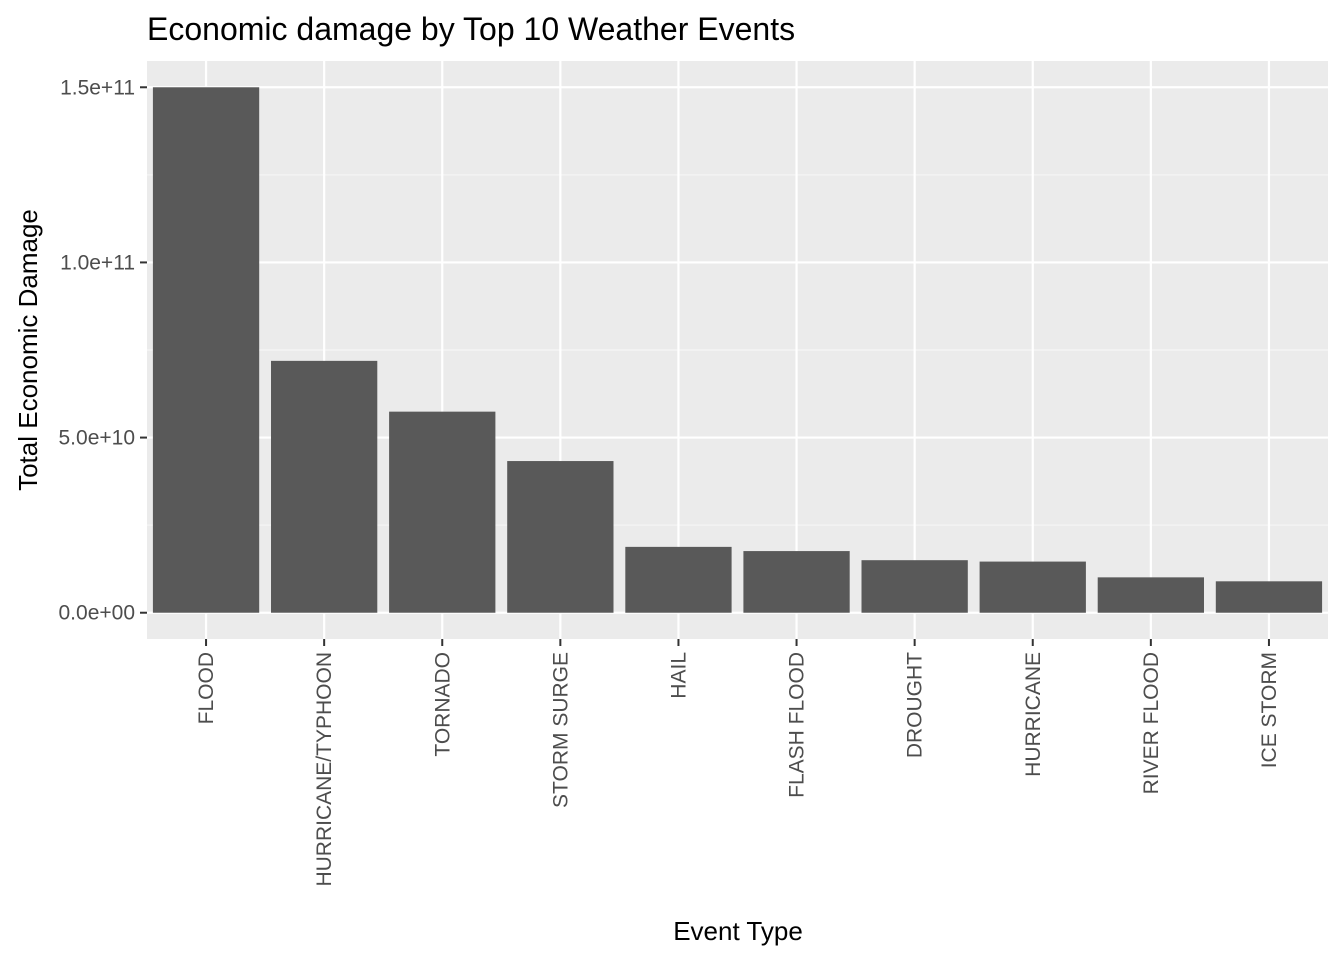 The height and width of the screenshot is (960, 1344). I want to click on x-axis-title: Event Type, so click(738, 931).